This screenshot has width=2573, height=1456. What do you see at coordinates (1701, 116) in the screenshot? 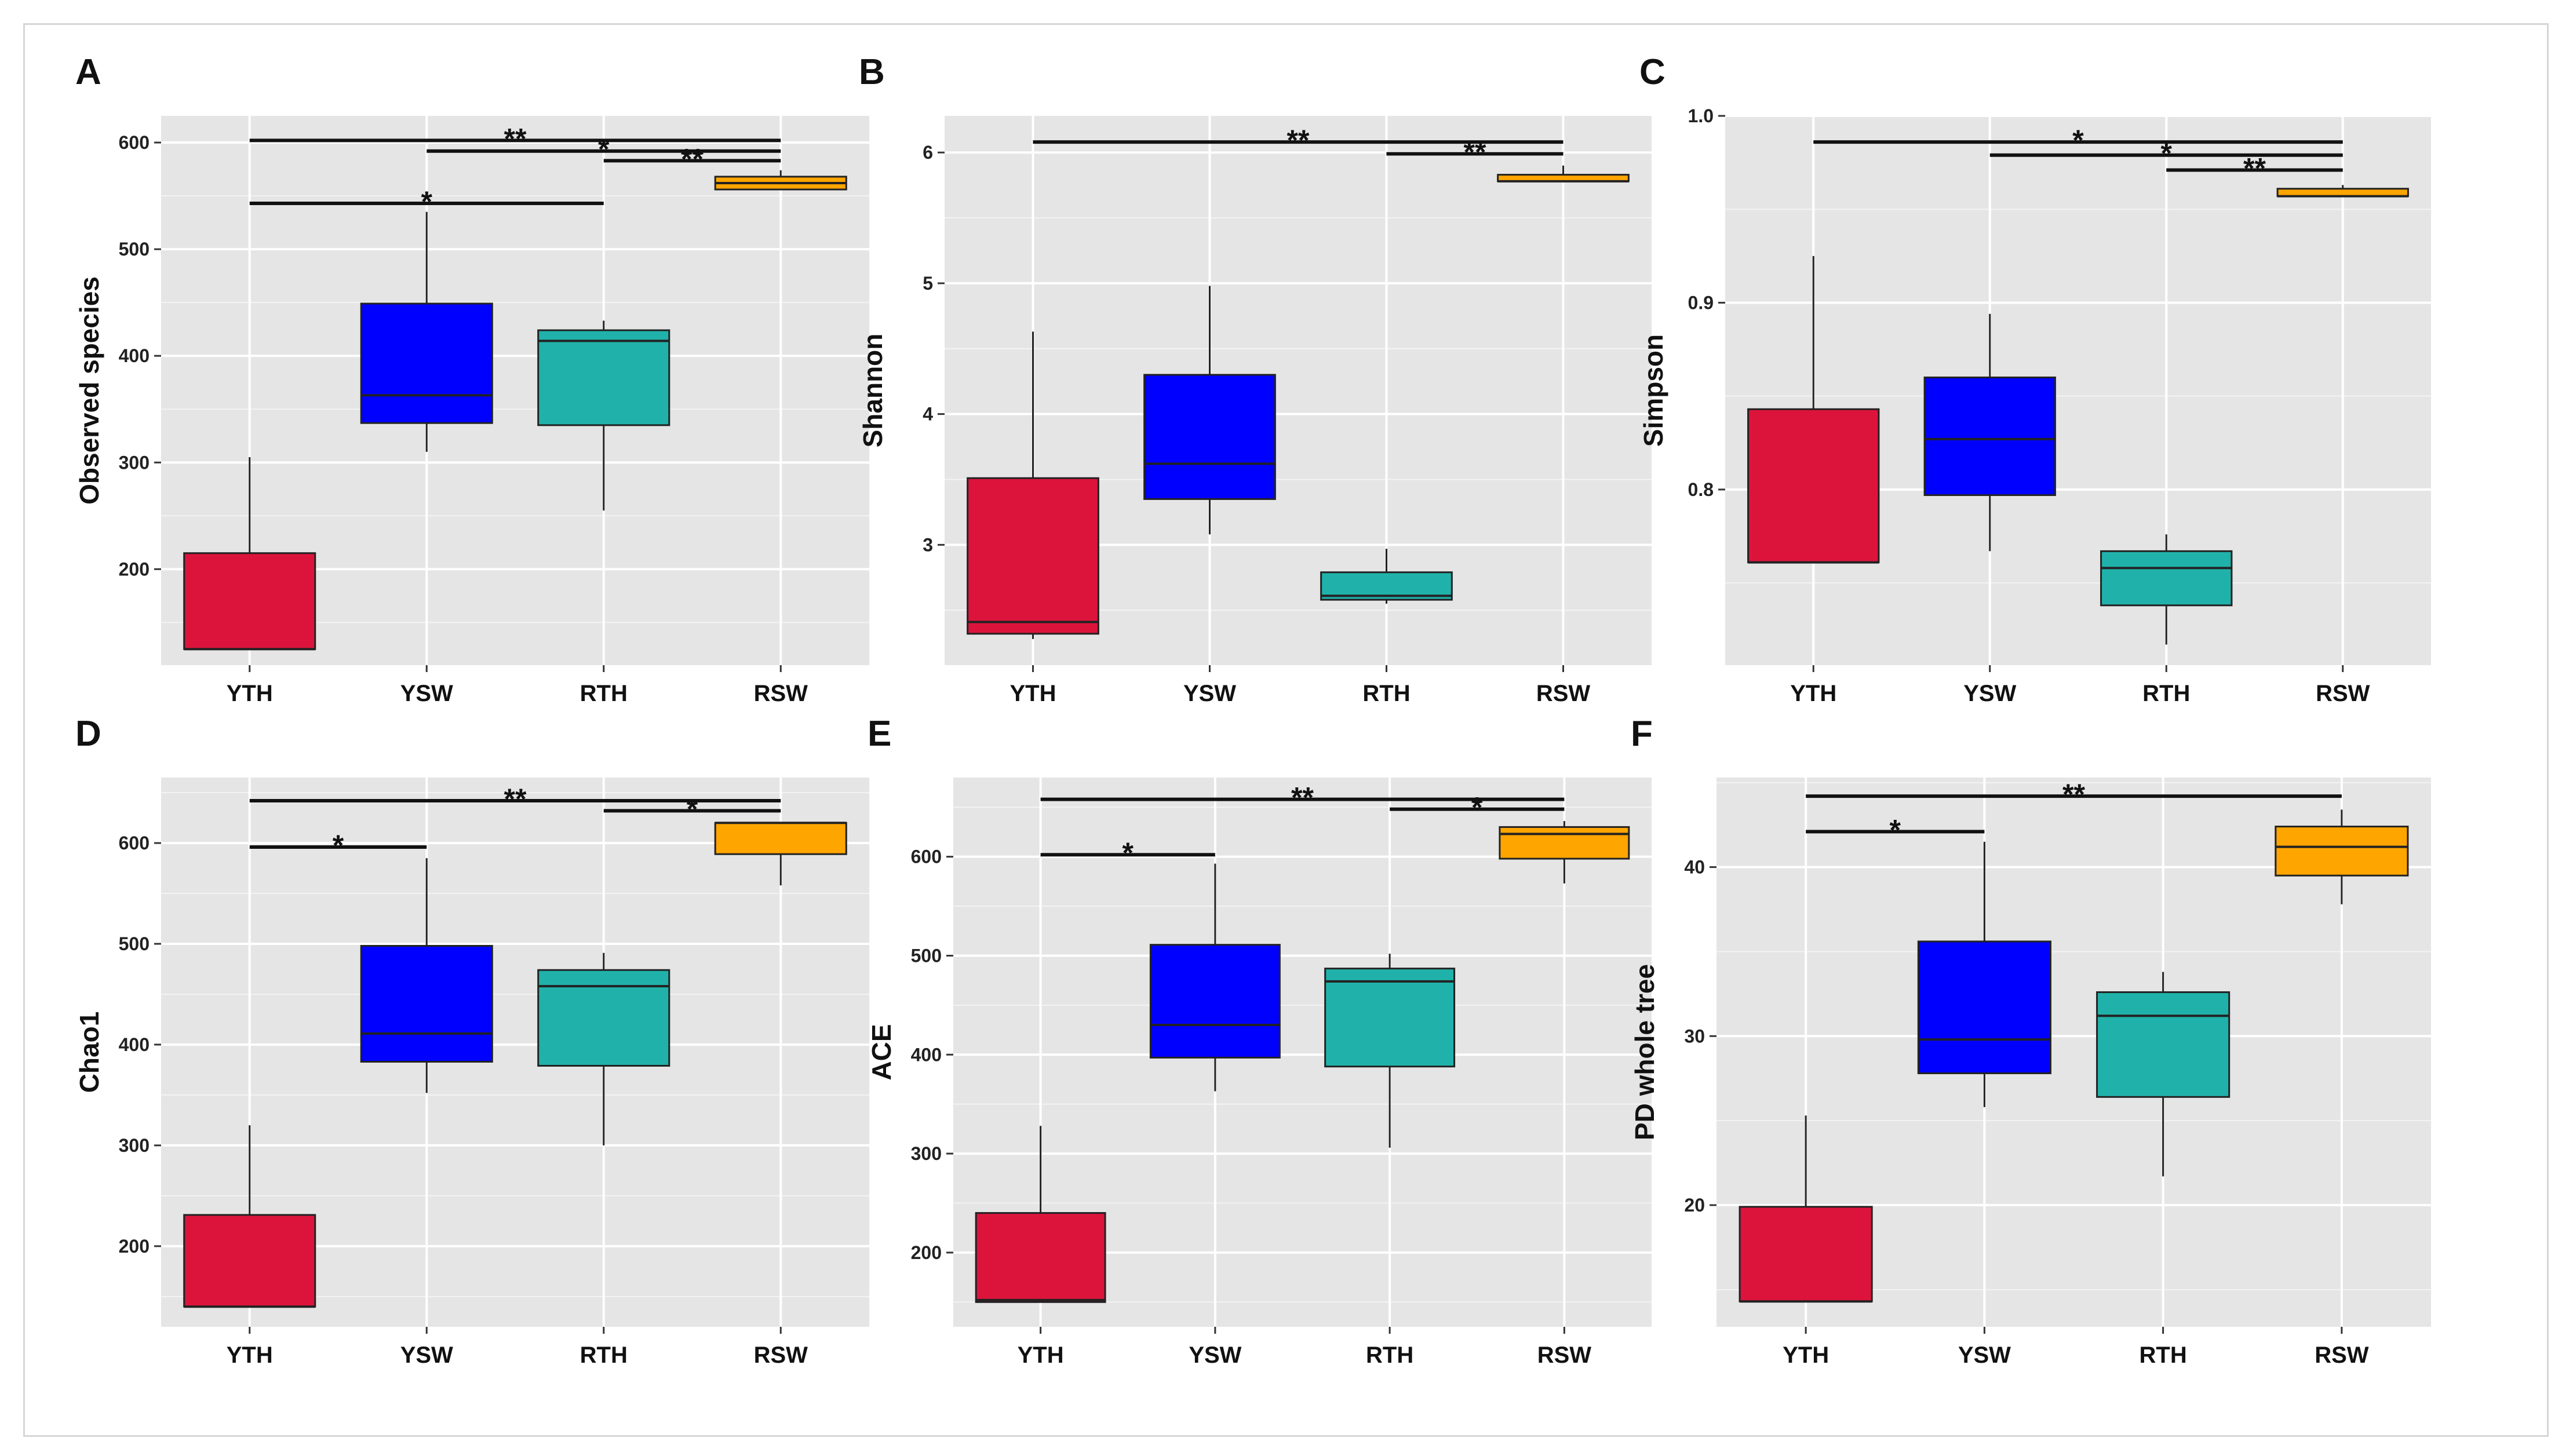
I see `y-tick-label: 1.0` at bounding box center [1701, 116].